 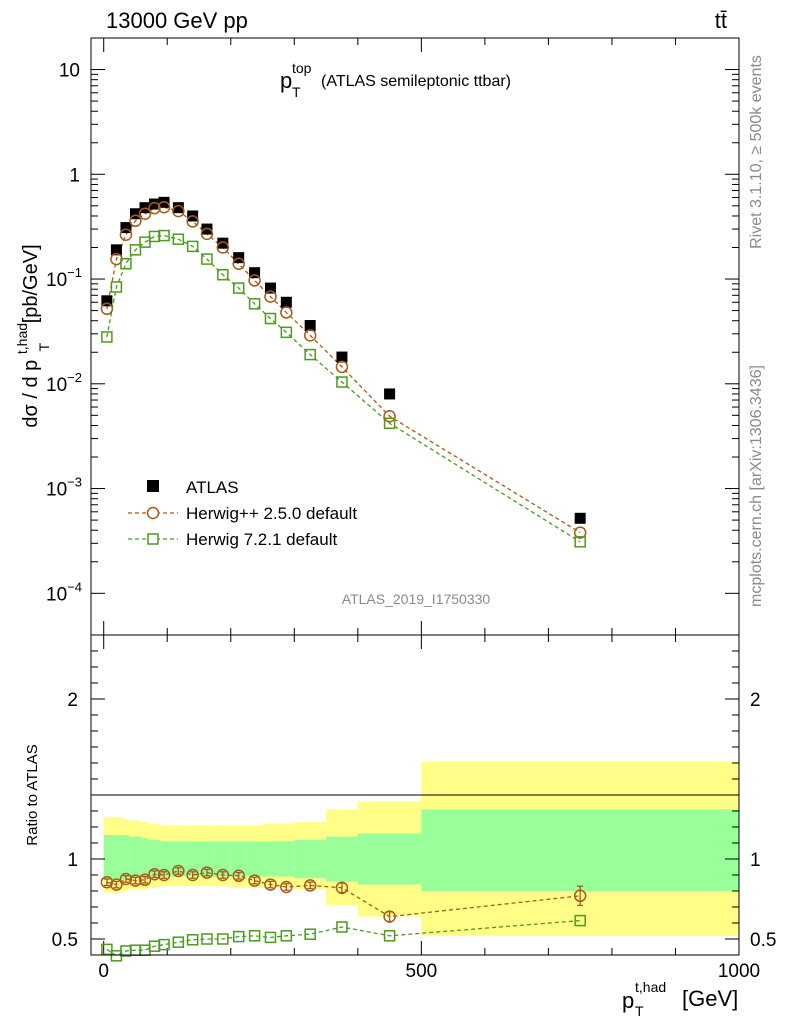 What do you see at coordinates (31, 283) in the screenshot?
I see `ylabel-unit: [pb/GeV]` at bounding box center [31, 283].